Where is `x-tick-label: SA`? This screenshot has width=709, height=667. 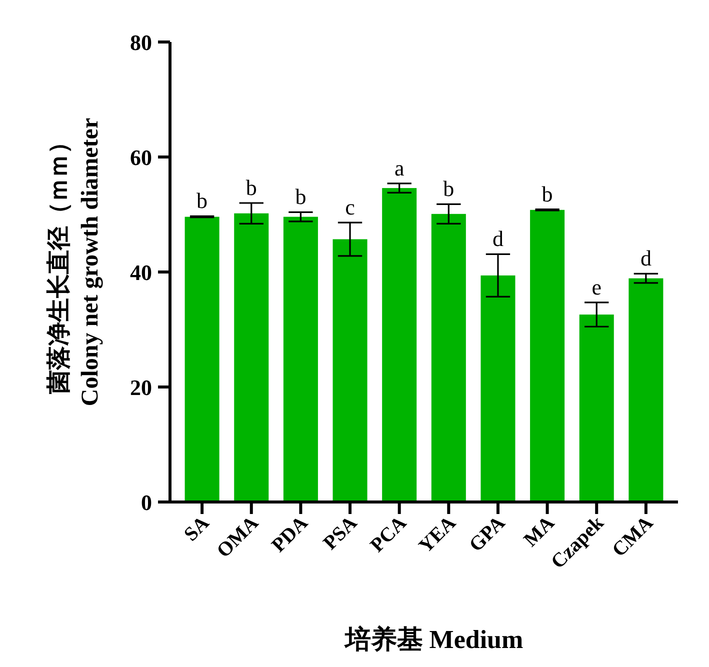 x-tick-label: SA is located at coordinates (197, 529).